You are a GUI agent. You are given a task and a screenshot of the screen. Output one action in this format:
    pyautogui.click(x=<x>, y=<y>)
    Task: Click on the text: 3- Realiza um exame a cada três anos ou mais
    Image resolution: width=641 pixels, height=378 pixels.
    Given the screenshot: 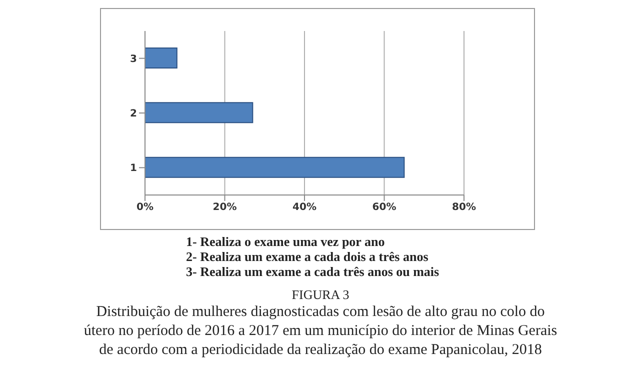 What is the action you would take?
    pyautogui.click(x=313, y=271)
    